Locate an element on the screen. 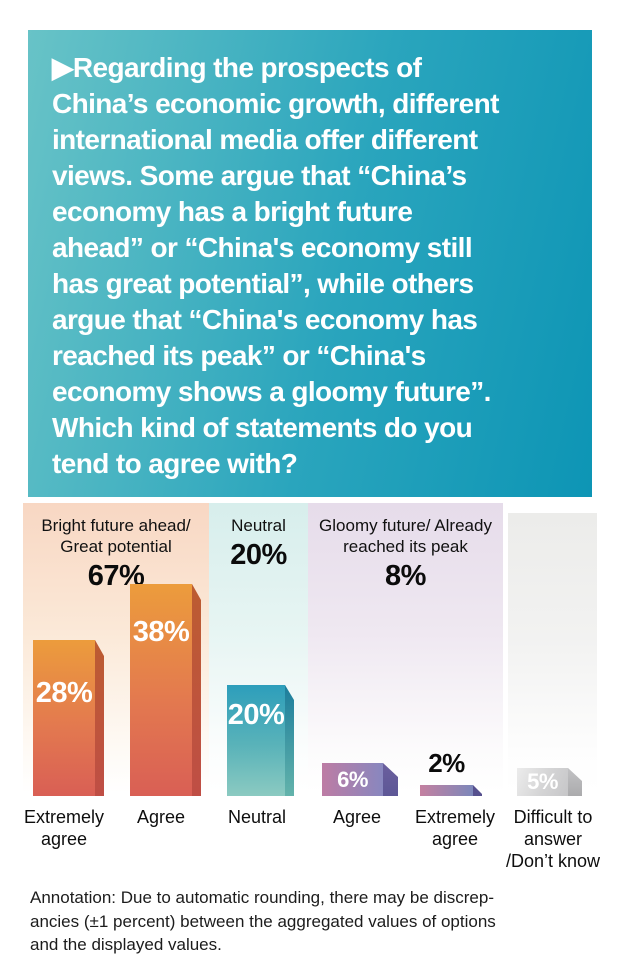  bar-value-label: 20% is located at coordinates (256, 715).